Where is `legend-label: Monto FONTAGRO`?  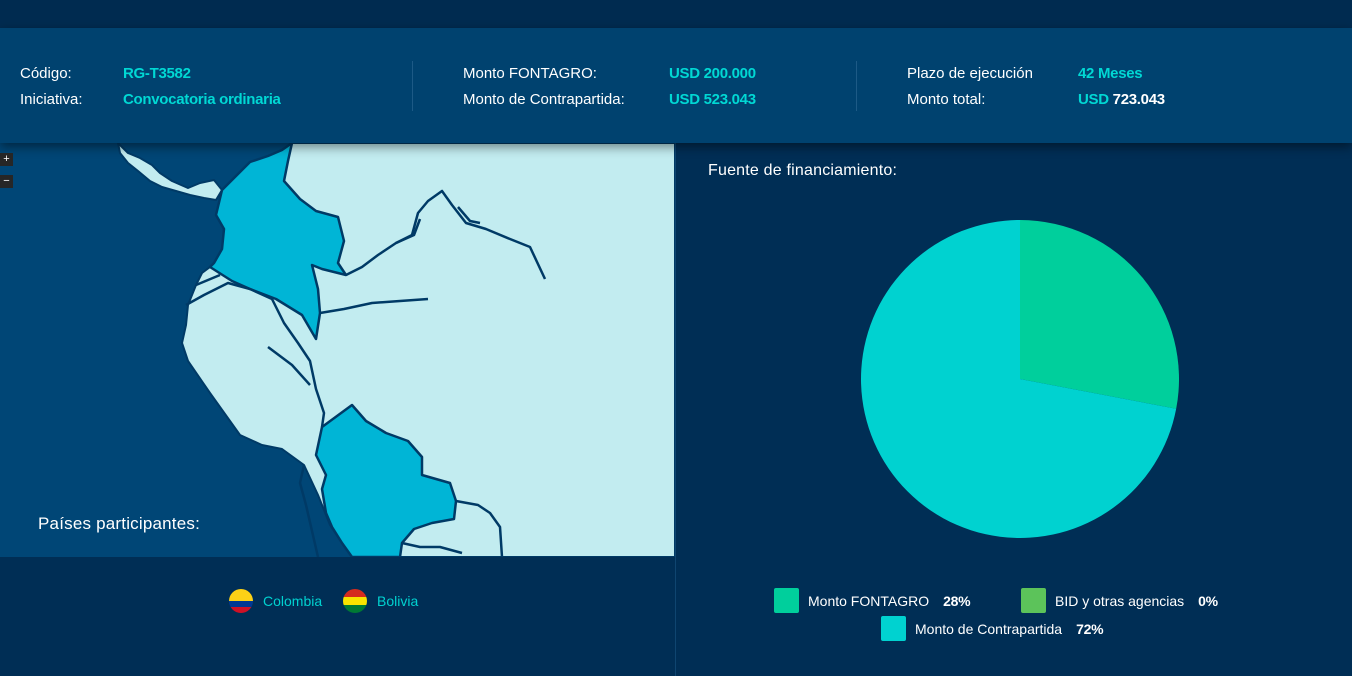 legend-label: Monto FONTAGRO is located at coordinates (869, 600).